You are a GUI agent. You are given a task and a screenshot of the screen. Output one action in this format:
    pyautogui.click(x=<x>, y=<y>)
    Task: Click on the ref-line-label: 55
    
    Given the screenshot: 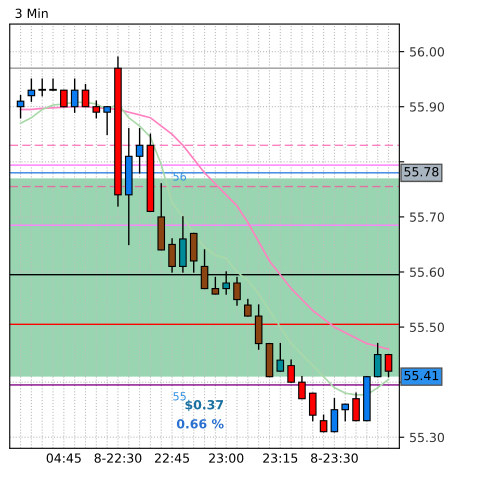 What is the action you would take?
    pyautogui.click(x=179, y=396)
    